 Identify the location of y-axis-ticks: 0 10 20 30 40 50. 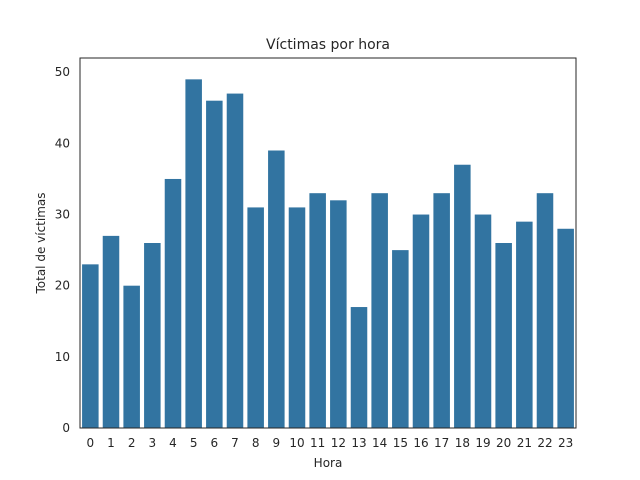
(62, 250).